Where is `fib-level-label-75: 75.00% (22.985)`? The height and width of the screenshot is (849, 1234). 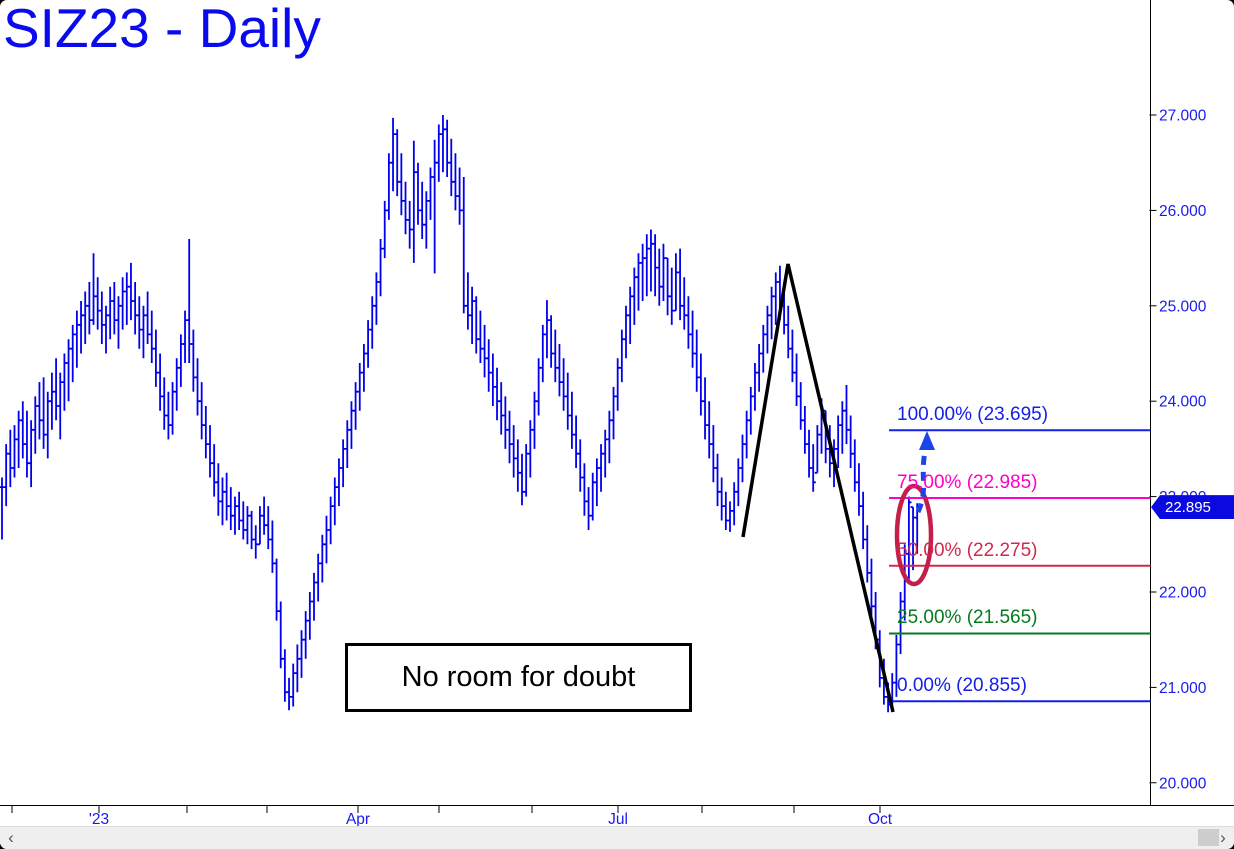
fib-level-label-75: 75.00% (22.985) is located at coordinates (967, 483).